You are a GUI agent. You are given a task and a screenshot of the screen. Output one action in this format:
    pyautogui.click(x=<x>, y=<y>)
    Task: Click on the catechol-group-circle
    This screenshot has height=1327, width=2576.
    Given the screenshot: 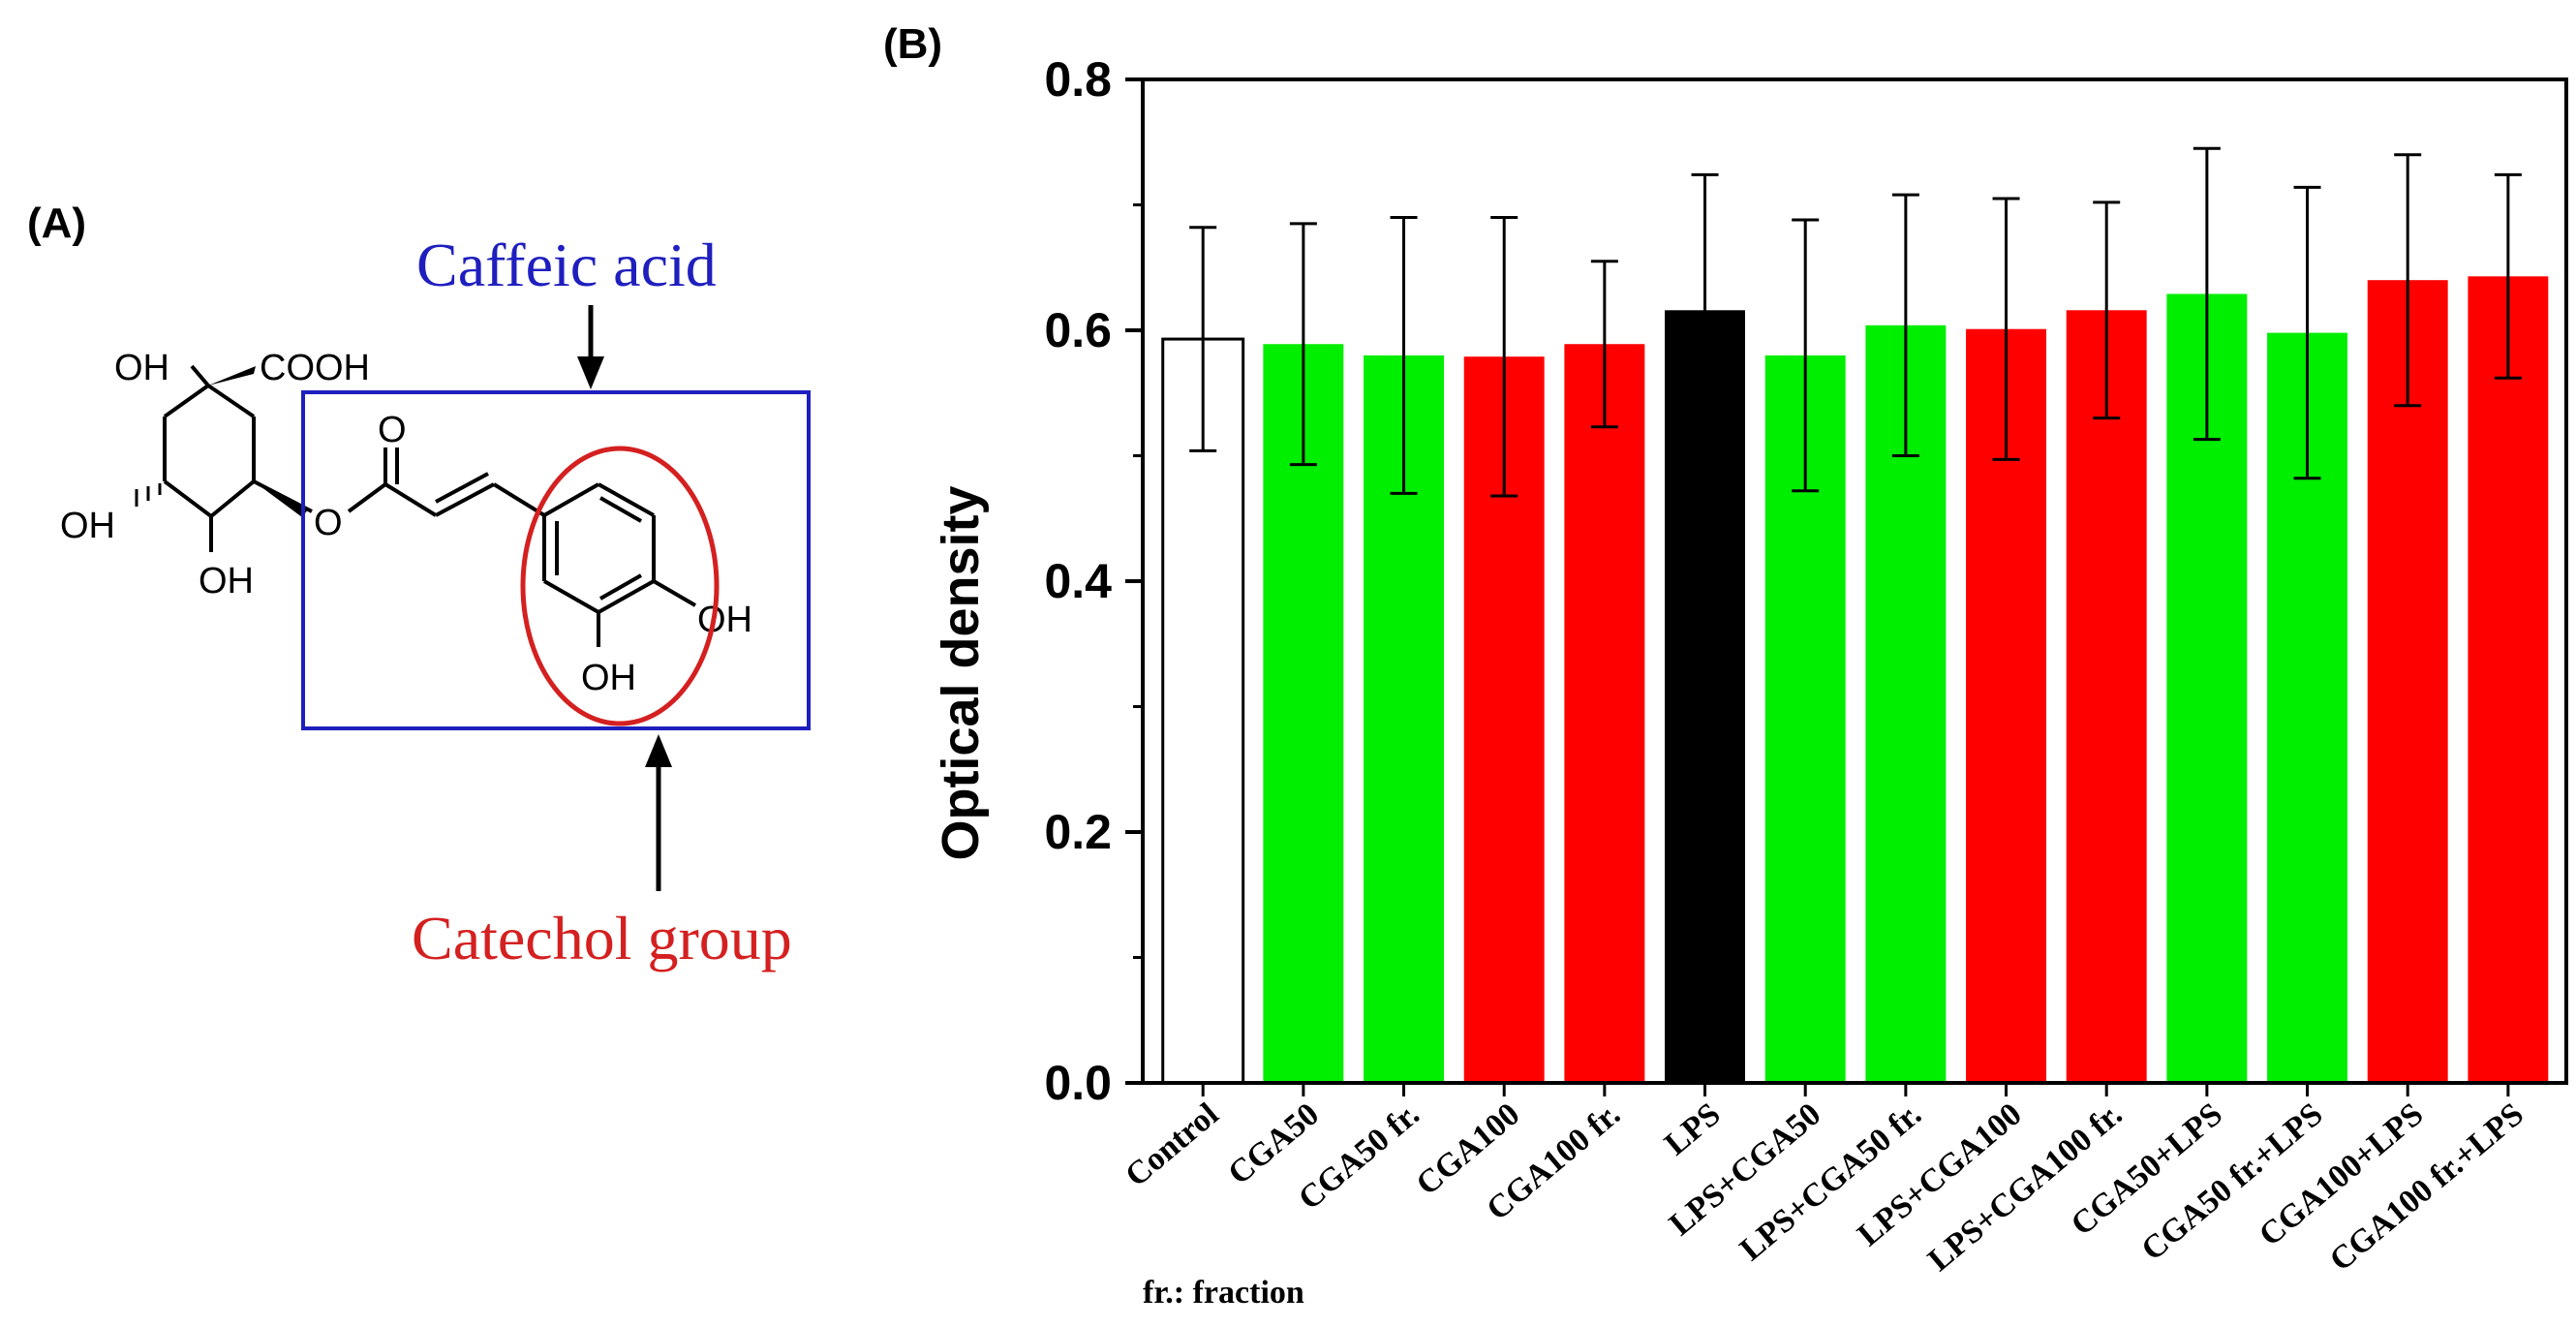 What is the action you would take?
    pyautogui.click(x=620, y=586)
    